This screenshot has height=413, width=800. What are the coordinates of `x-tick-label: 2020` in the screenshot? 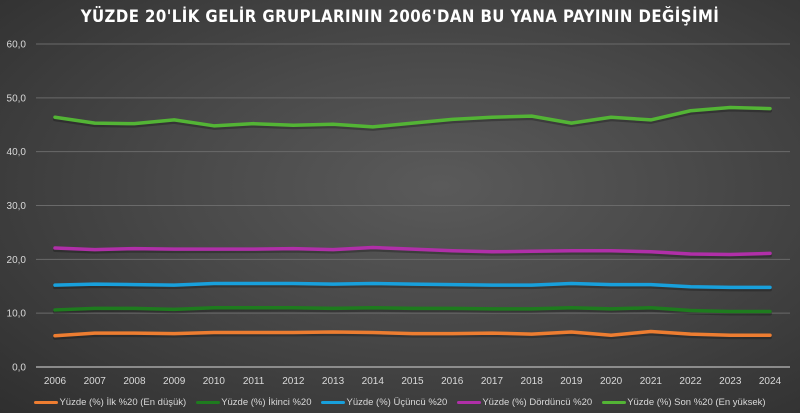 It's located at (611, 381).